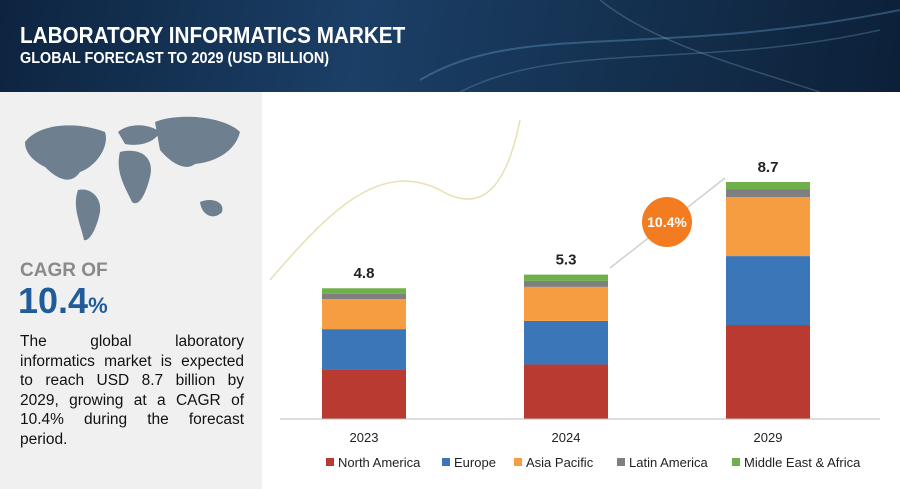 This screenshot has height=489, width=900. Describe the element at coordinates (802, 462) in the screenshot. I see `legend-label: Middle East & Africa` at that location.